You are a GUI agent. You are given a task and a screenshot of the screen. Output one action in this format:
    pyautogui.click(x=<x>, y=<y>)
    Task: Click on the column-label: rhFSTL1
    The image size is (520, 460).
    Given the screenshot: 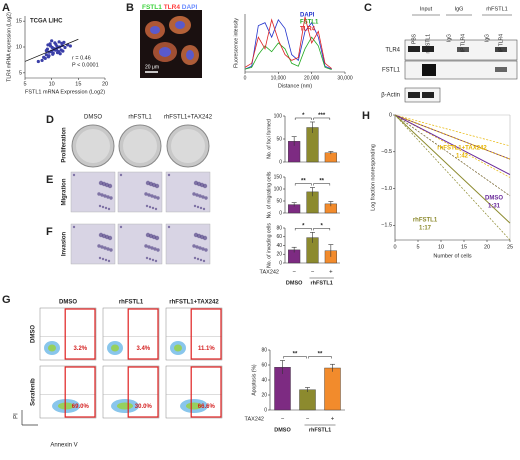 What is the action you would take?
    pyautogui.click(x=131, y=303)
    